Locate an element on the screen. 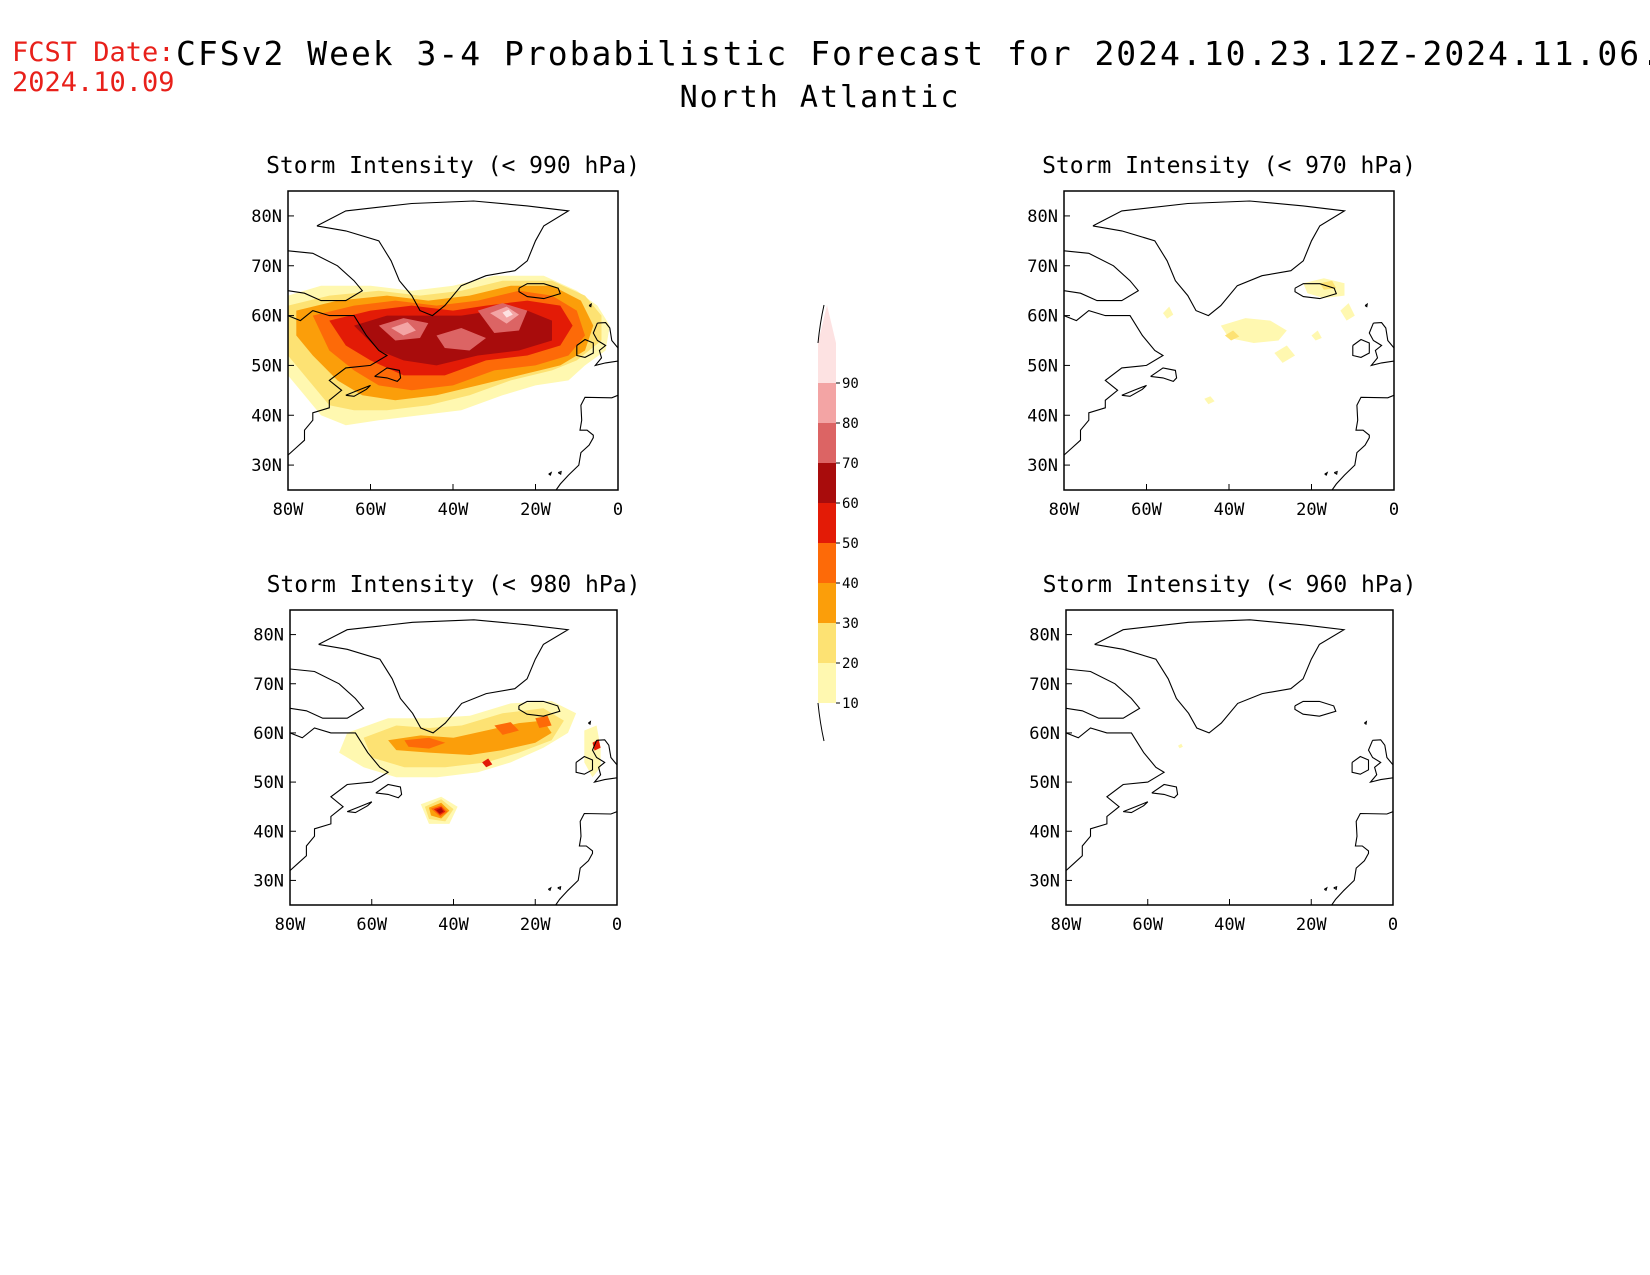 This screenshot has width=1650, height=1275. panel-title: Storm Intensity (< 990 hPa) is located at coordinates (453, 166).